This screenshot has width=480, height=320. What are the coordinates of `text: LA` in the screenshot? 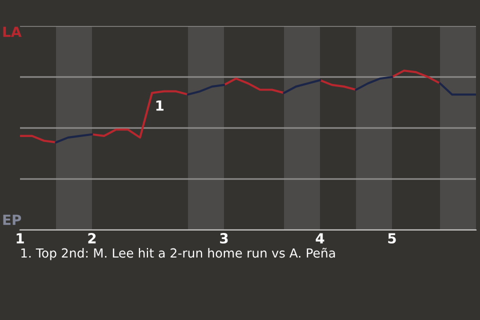 It's located at (12, 31).